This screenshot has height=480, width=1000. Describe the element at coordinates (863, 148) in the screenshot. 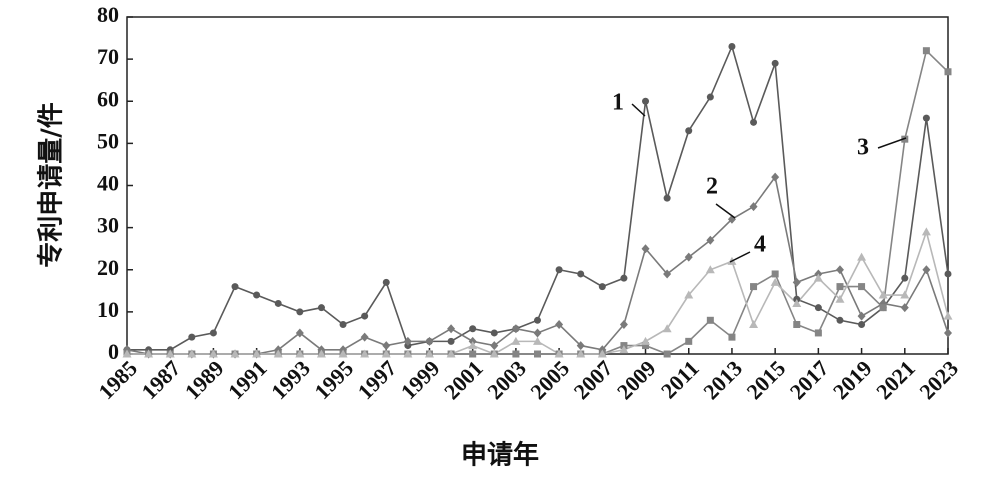

I see `annotation: 3` at that location.